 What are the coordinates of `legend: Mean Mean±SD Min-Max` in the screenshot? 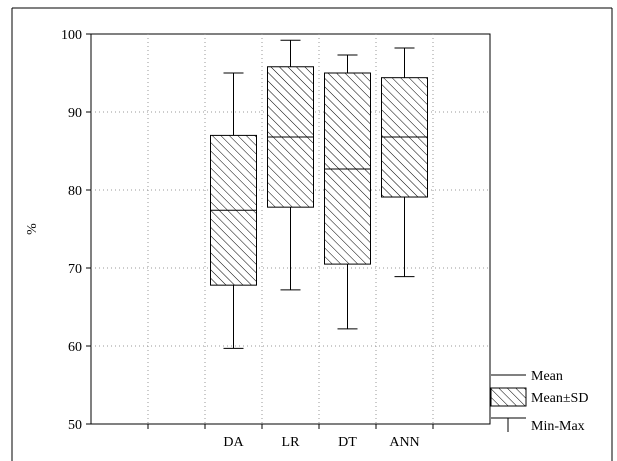 It's located at (539, 401).